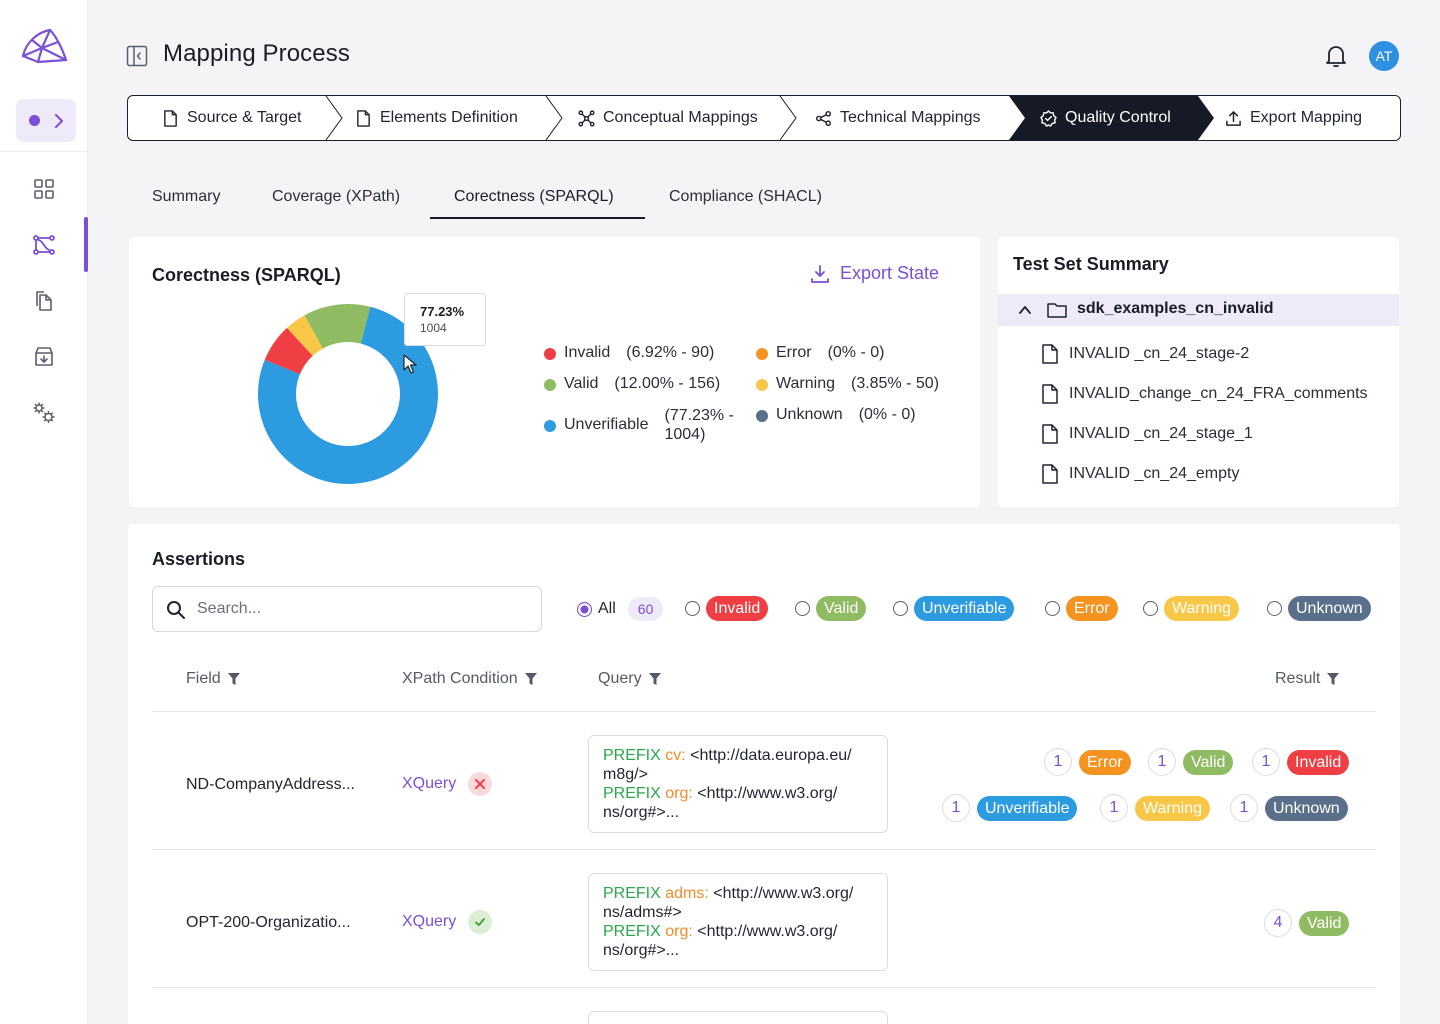 The width and height of the screenshot is (1440, 1024). Describe the element at coordinates (1384, 56) in the screenshot. I see `user-avatar: AT` at that location.